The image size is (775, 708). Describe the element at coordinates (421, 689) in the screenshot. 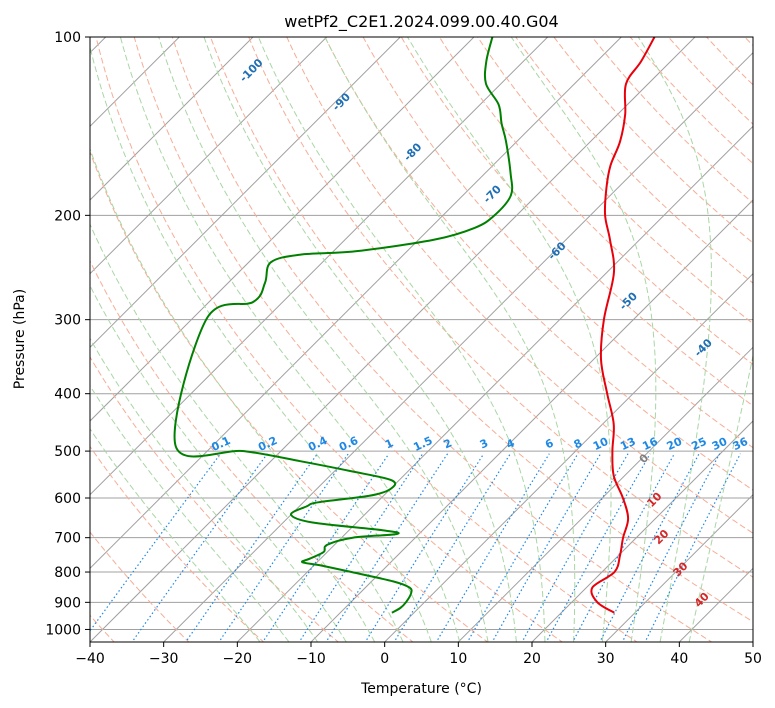

I see `x-axis-title: Temperature (°C)` at that location.